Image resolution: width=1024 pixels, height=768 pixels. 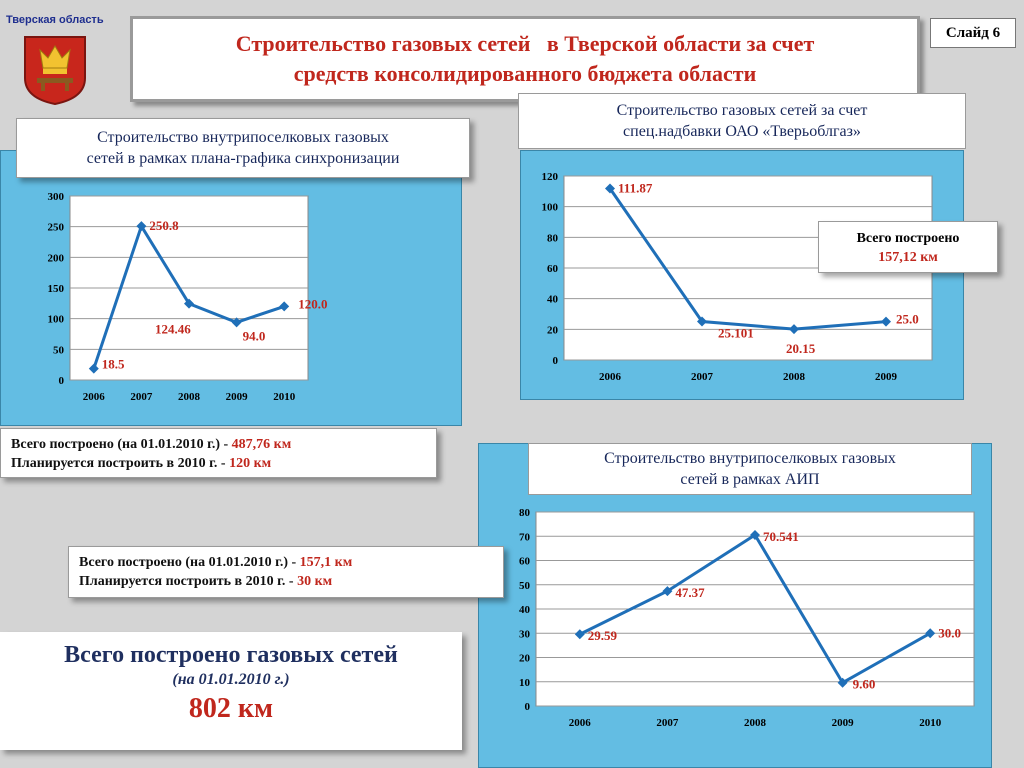 What do you see at coordinates (326, 562) in the screenshot?
I see `info3-built-value: 157,1 км` at bounding box center [326, 562].